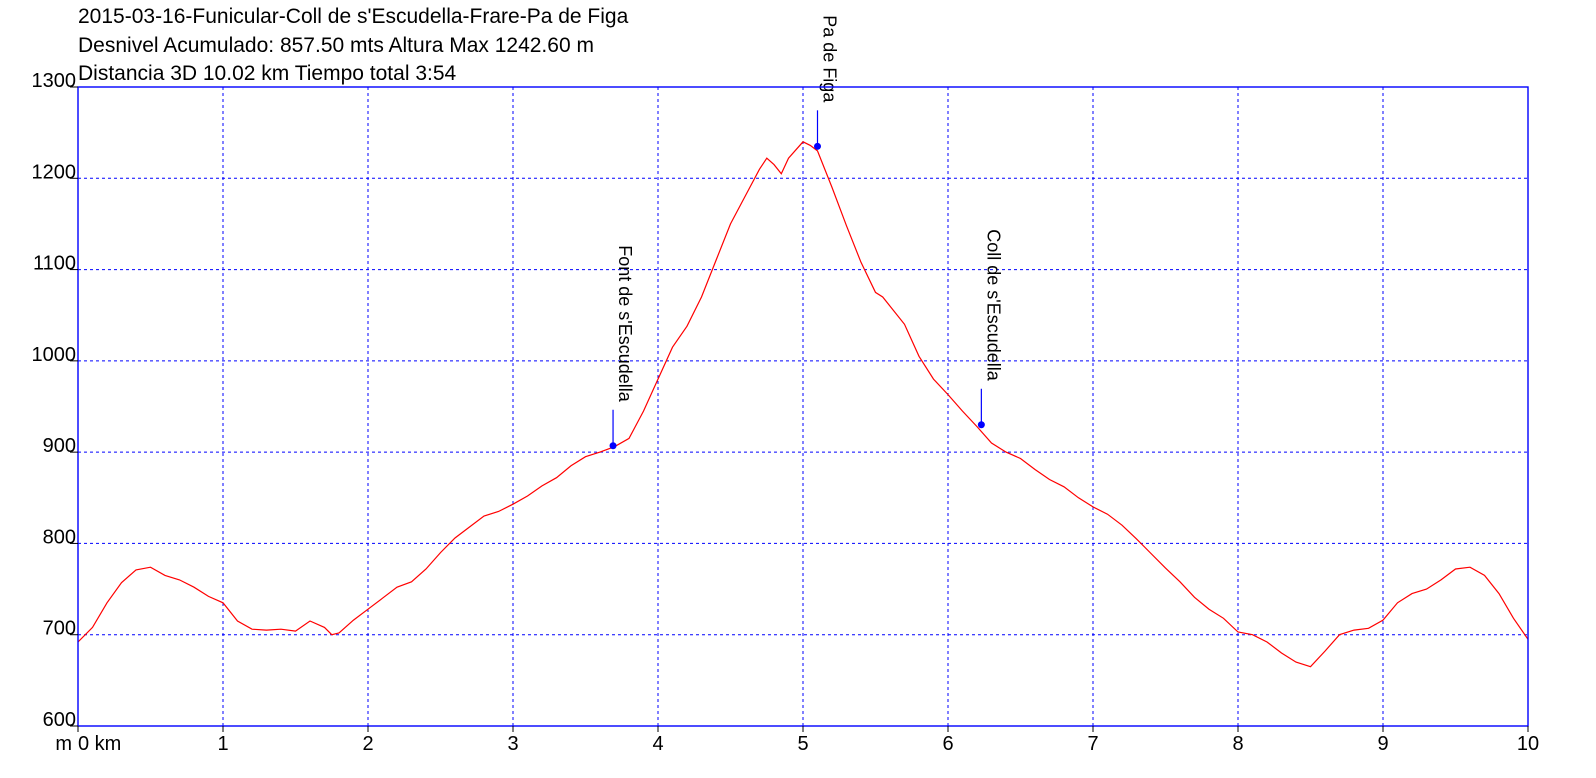 This screenshot has width=1596, height=778. Describe the element at coordinates (367, 744) in the screenshot. I see `x-tick-label: 2` at that location.